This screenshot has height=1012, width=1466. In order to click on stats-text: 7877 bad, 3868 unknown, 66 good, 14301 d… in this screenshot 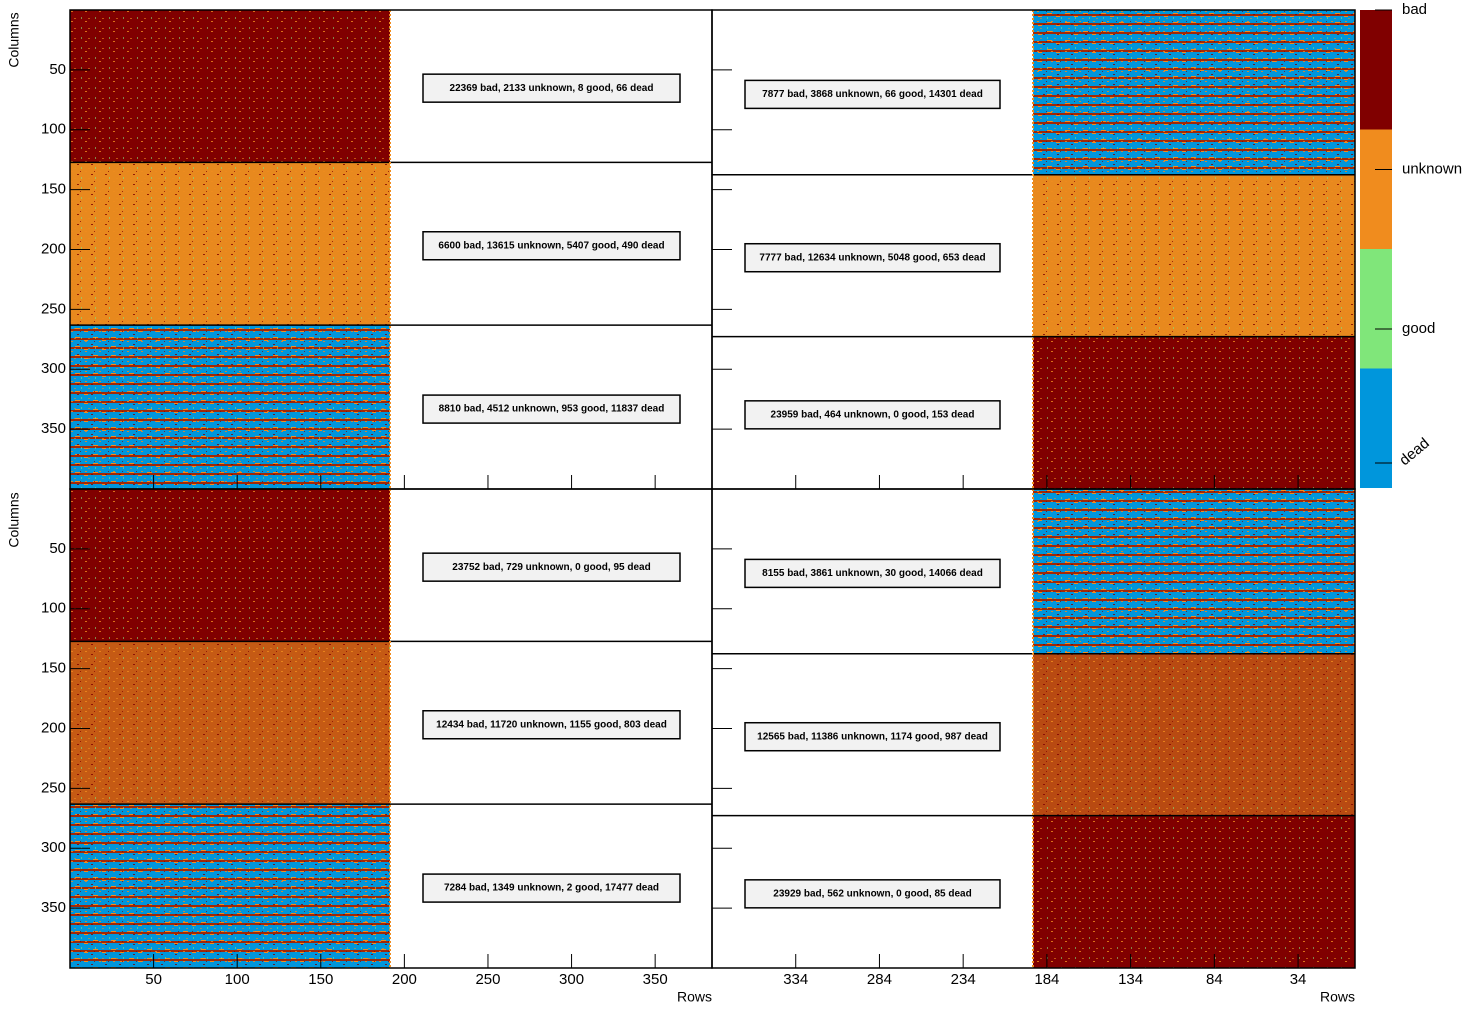, I will do `click(872, 94)`.